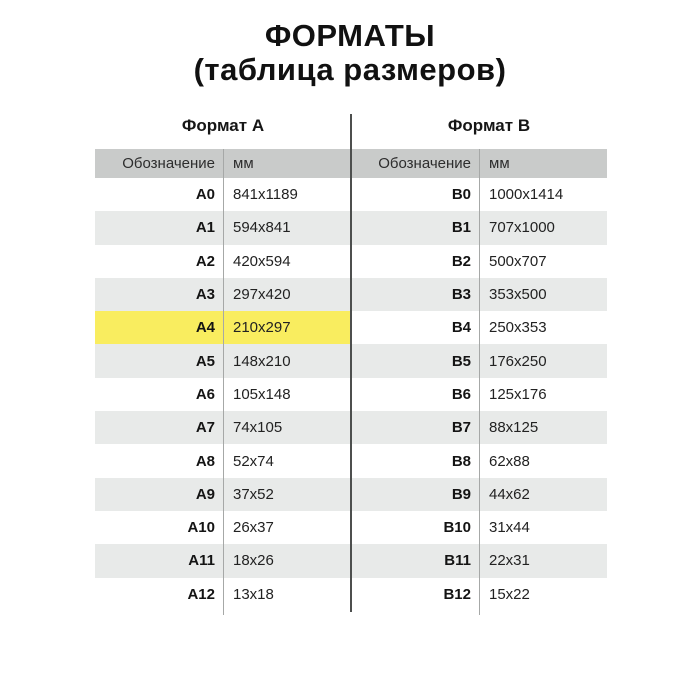 The image size is (700, 700). I want to click on format-a-heading: Формат А, so click(223, 125).